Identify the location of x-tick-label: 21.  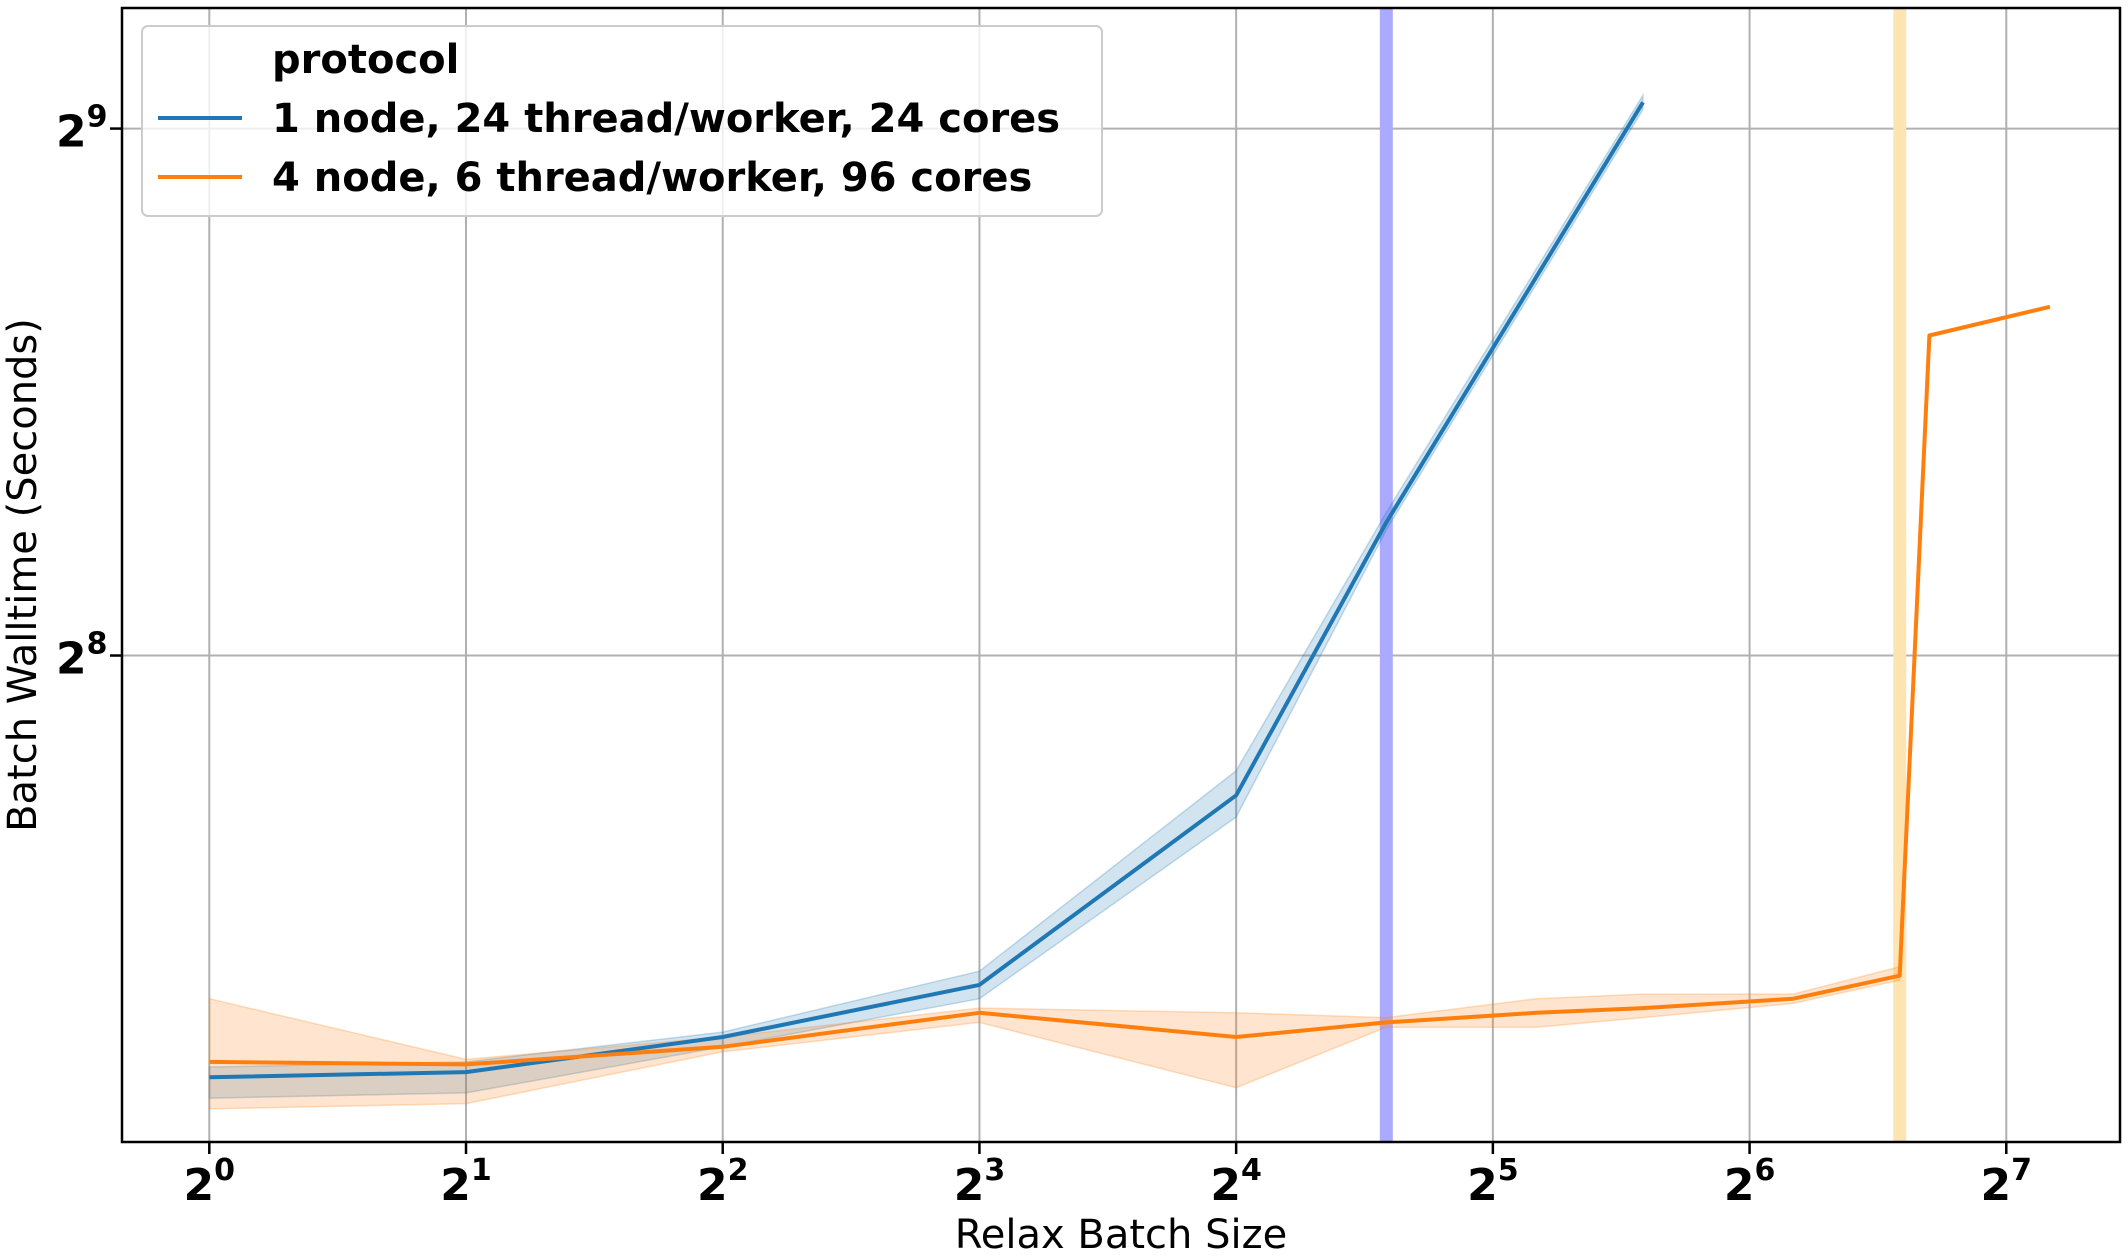
(466, 1182).